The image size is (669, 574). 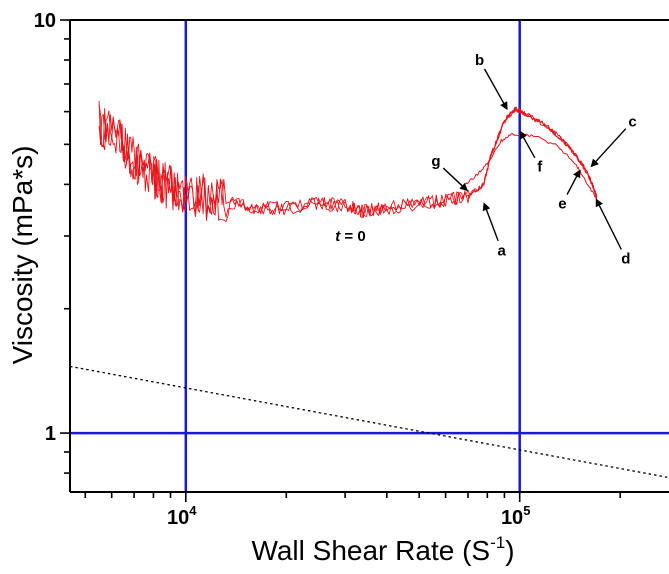 What do you see at coordinates (486, 207) in the screenshot?
I see `annotation-arrowhead-a` at bounding box center [486, 207].